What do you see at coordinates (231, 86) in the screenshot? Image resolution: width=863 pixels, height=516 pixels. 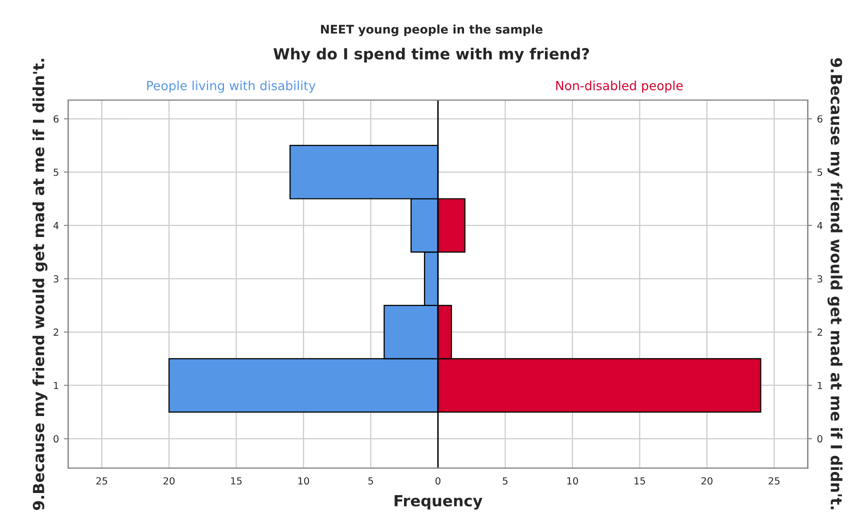 I see `text: People living with disability` at bounding box center [231, 86].